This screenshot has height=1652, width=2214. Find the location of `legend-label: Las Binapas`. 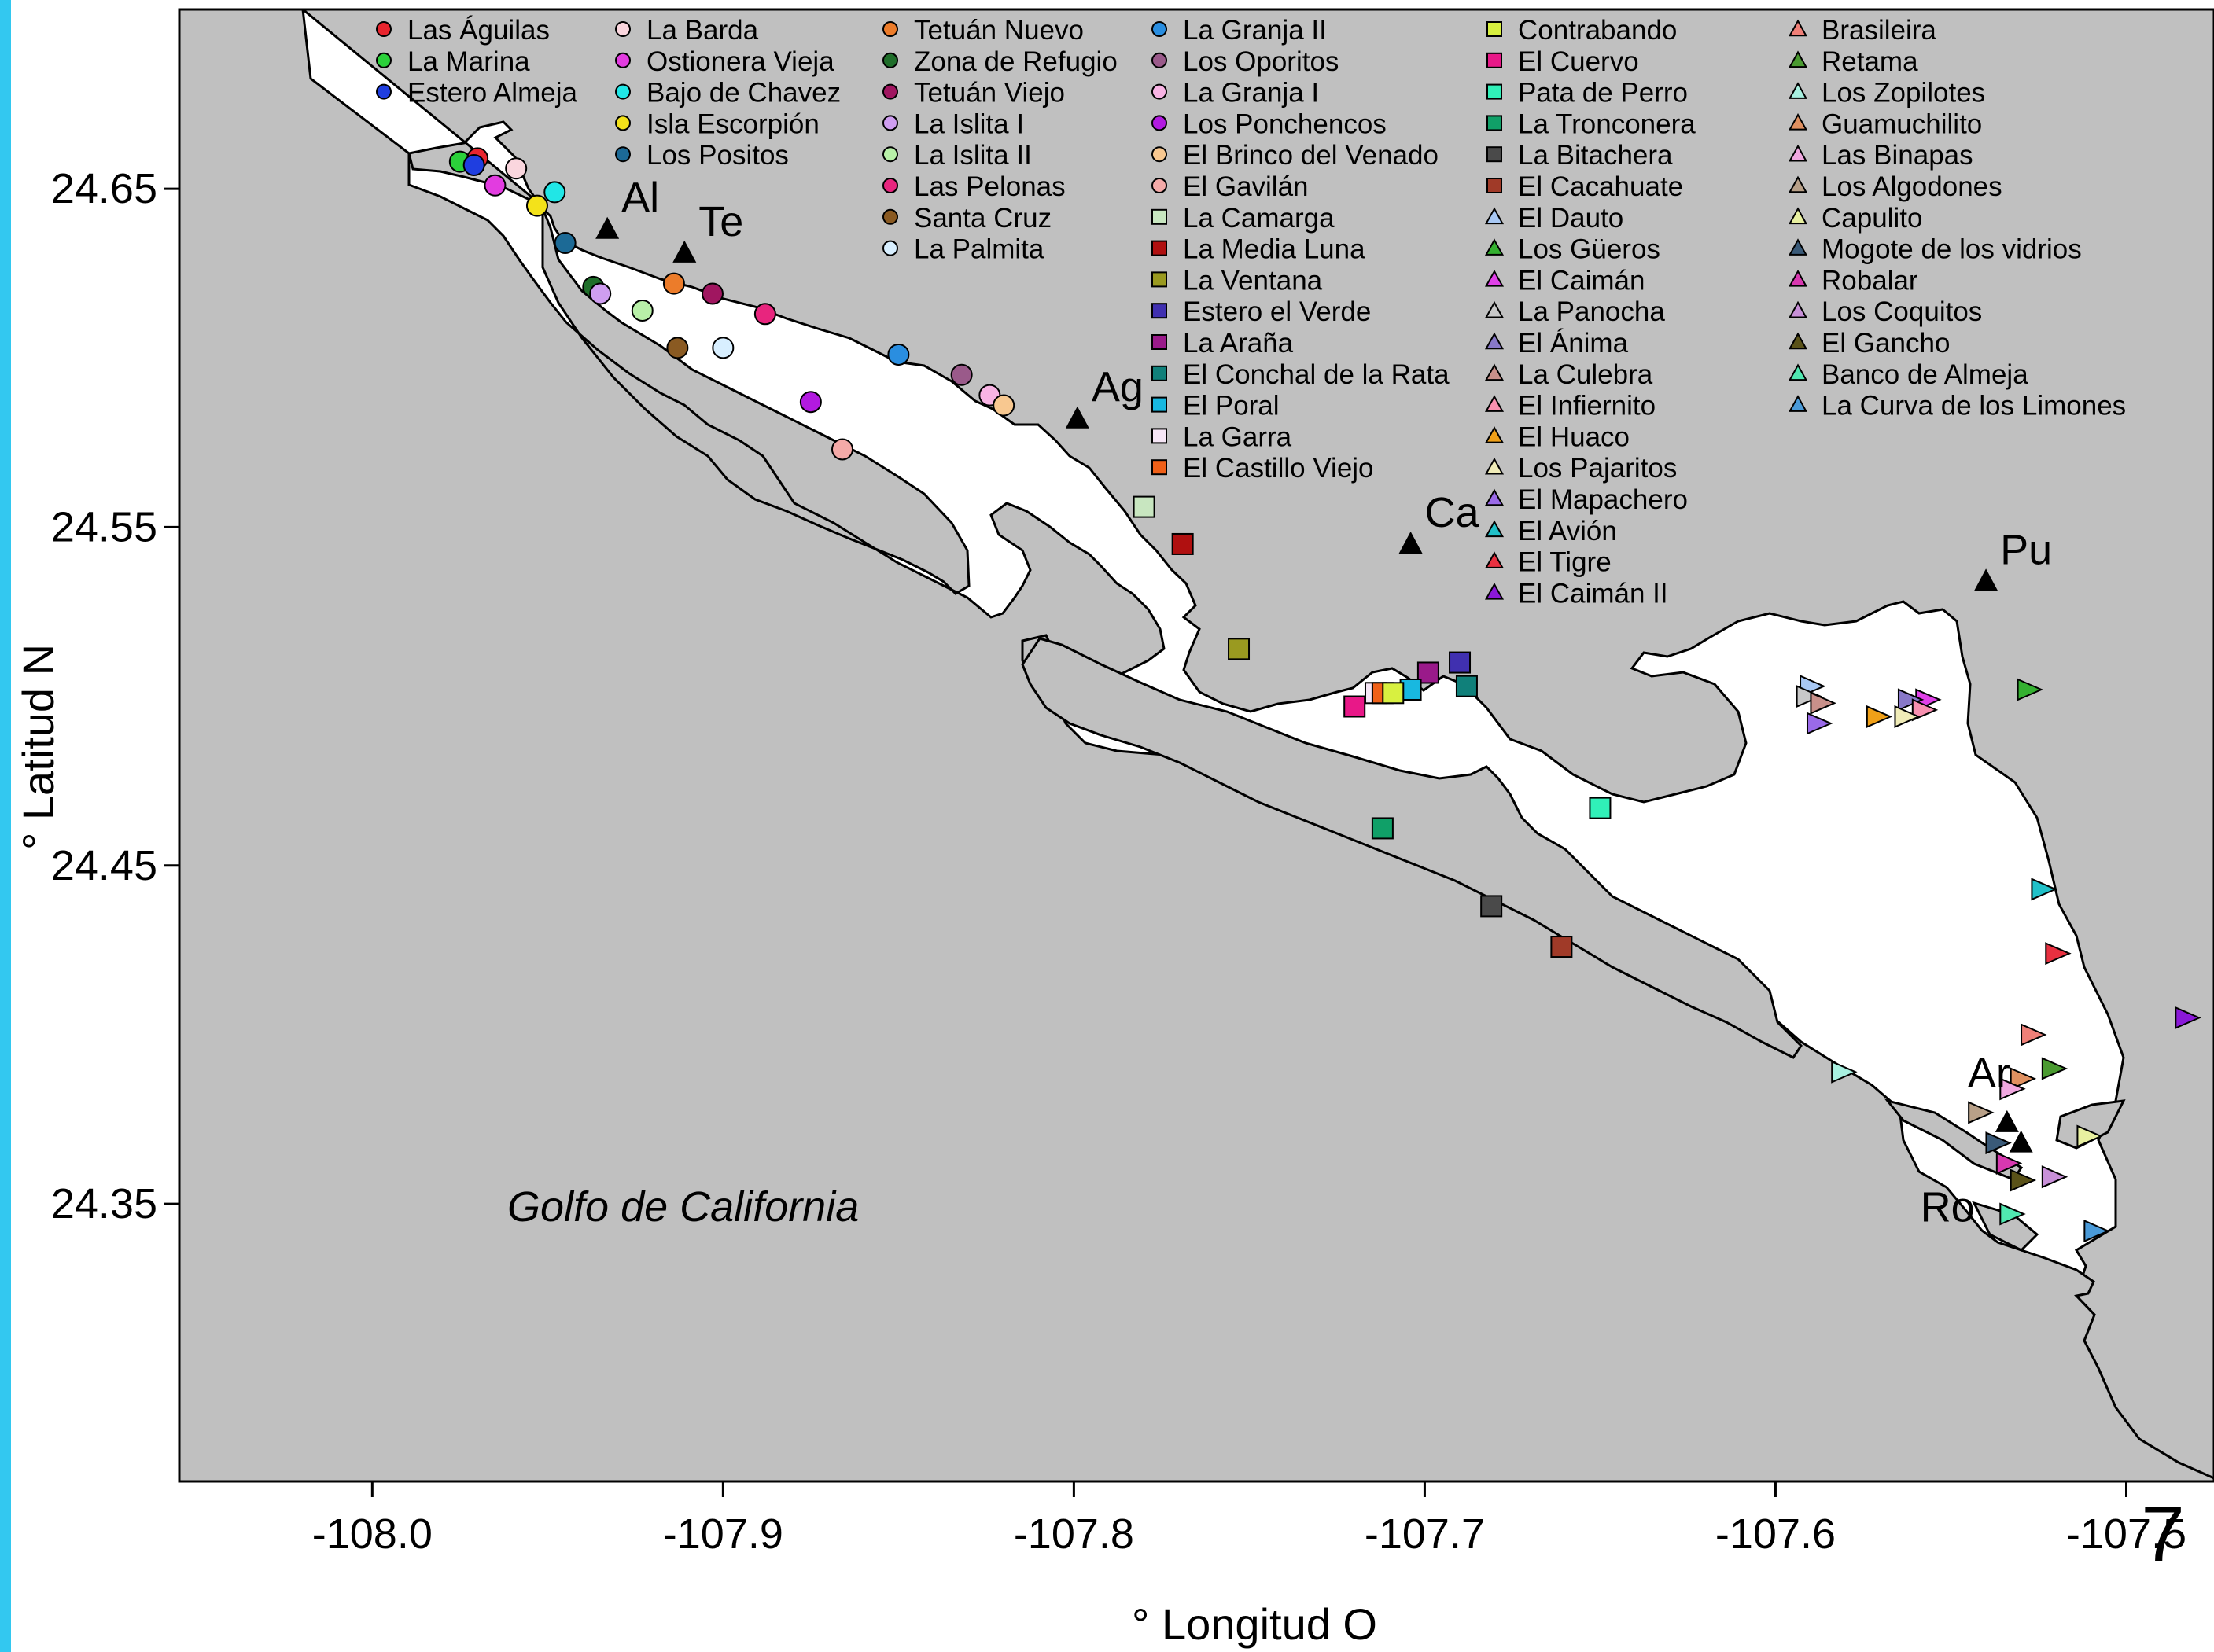

legend-label: Las Binapas is located at coordinates (1897, 155).